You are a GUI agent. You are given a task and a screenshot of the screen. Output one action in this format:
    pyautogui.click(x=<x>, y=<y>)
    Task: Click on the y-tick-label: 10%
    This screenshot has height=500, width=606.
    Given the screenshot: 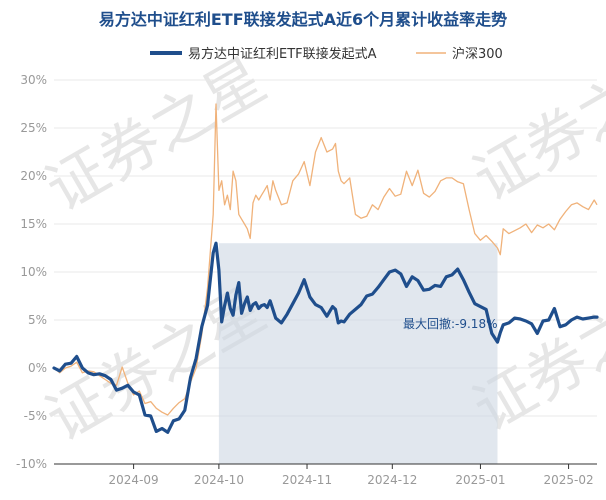 What is the action you would take?
    pyautogui.click(x=33, y=272)
    